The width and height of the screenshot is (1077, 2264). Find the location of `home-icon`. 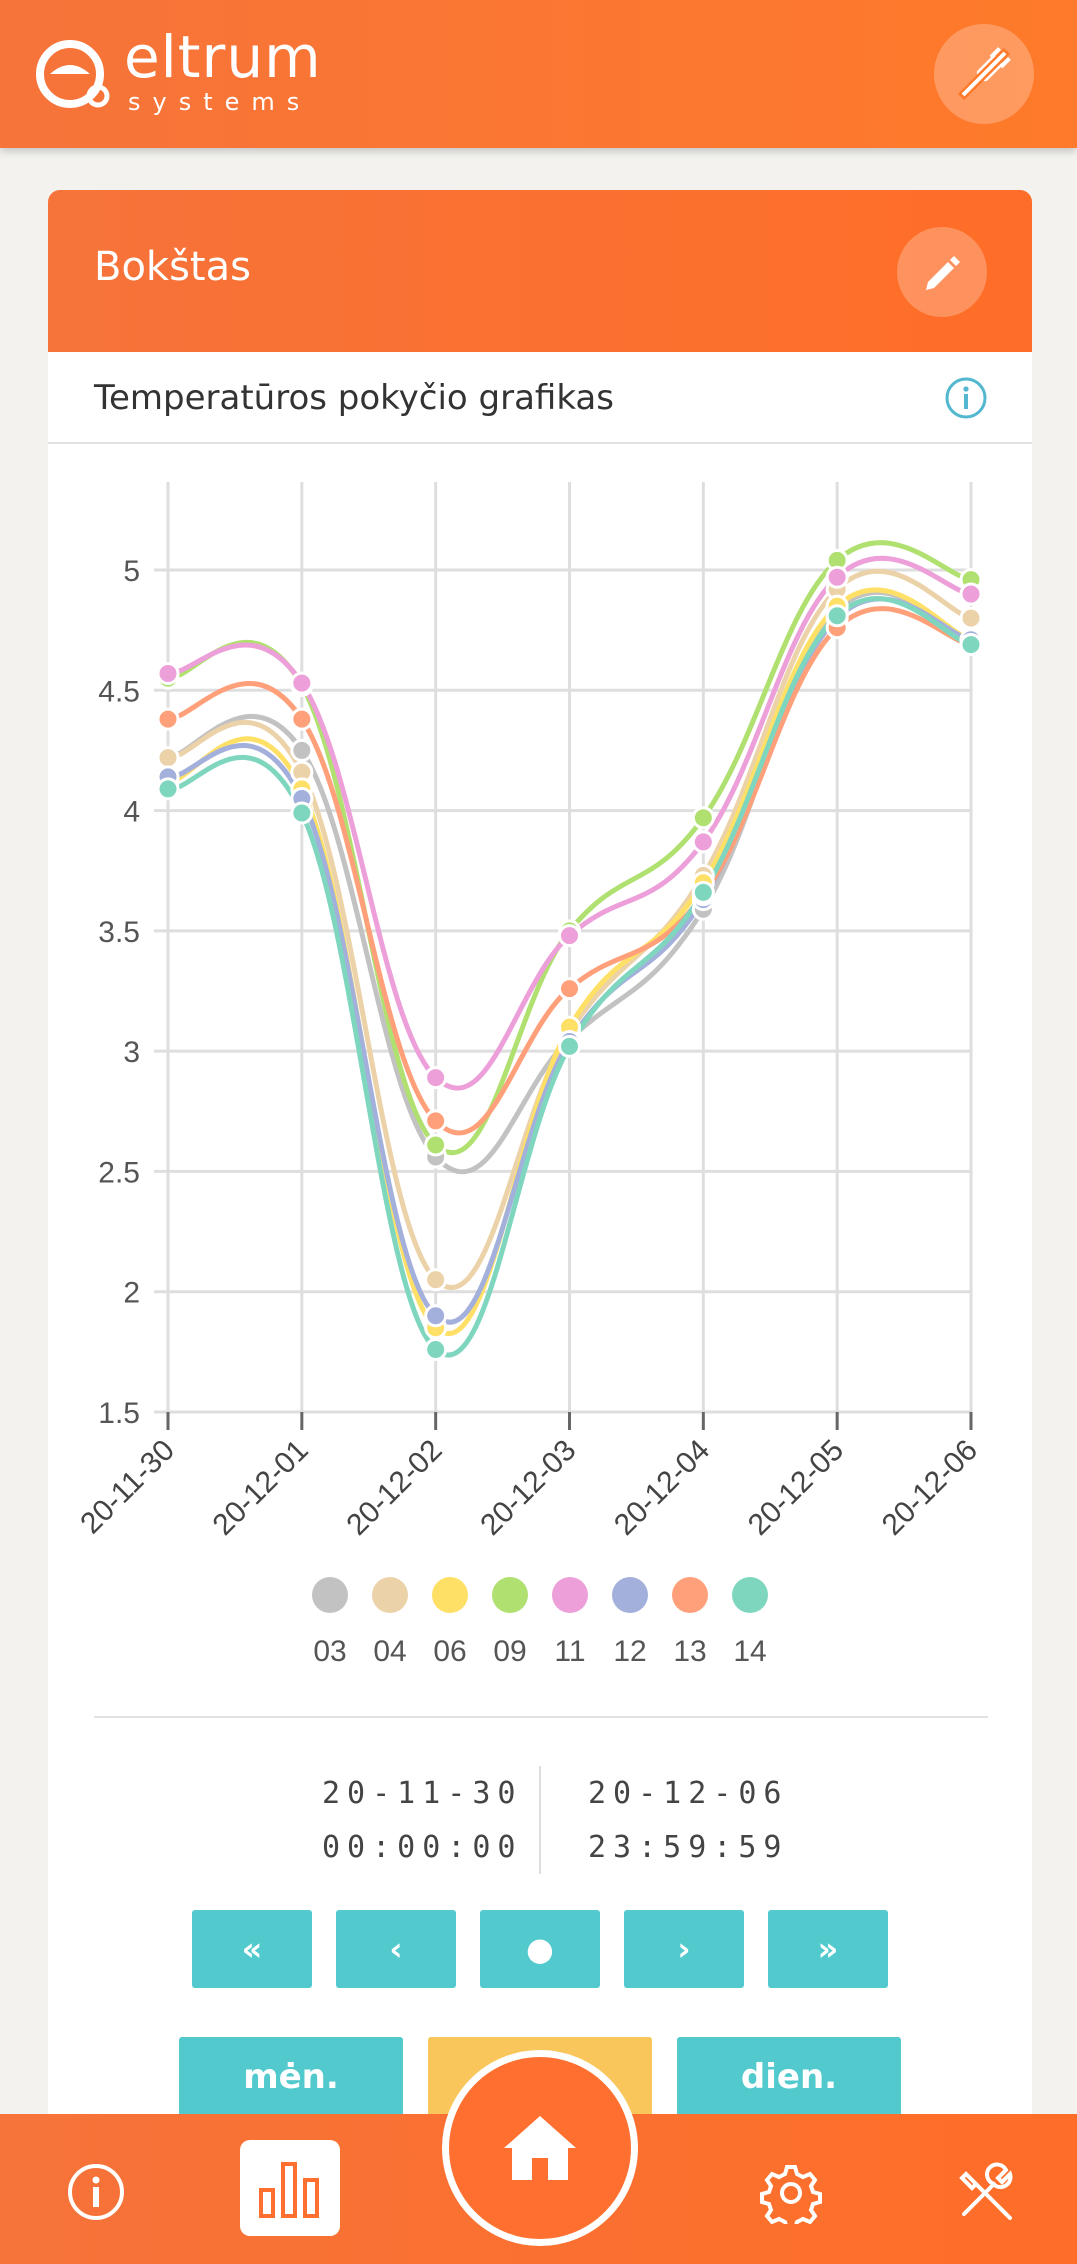

home-icon is located at coordinates (540, 2148).